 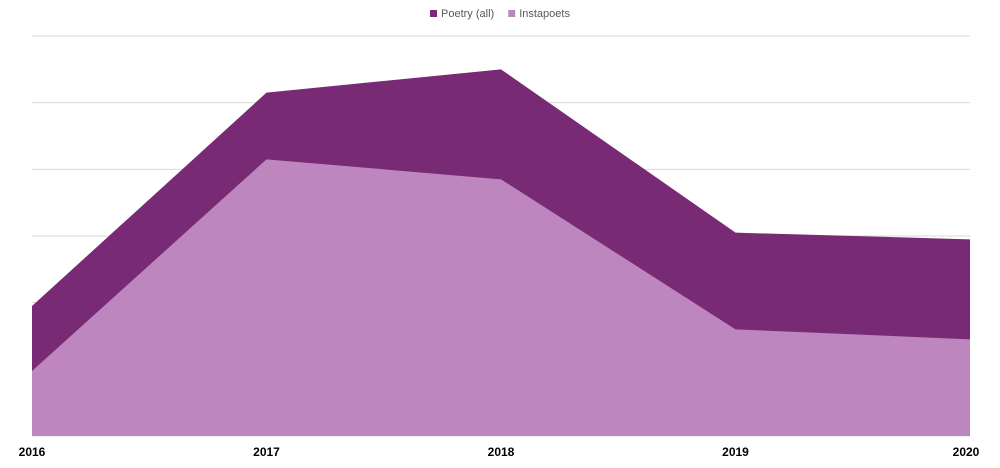 What do you see at coordinates (544, 14) in the screenshot?
I see `legend-label-instapoets: Instapoets` at bounding box center [544, 14].